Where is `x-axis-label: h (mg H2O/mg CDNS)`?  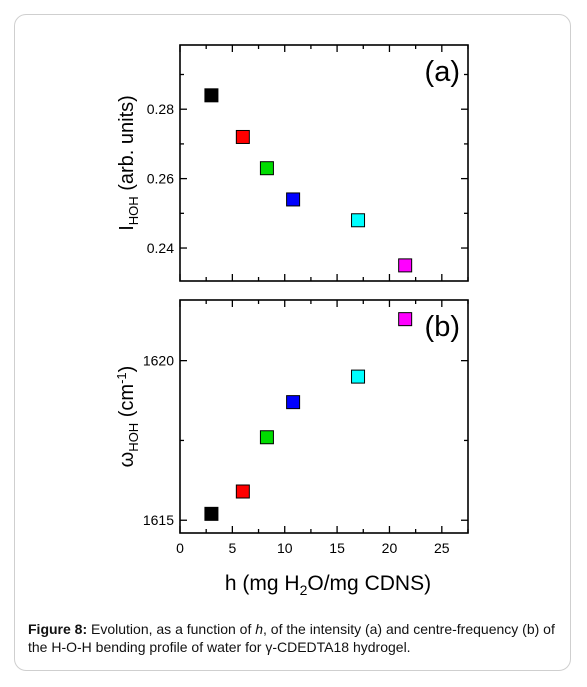
x-axis-label: h (mg H2O/mg CDNS) is located at coordinates (328, 585).